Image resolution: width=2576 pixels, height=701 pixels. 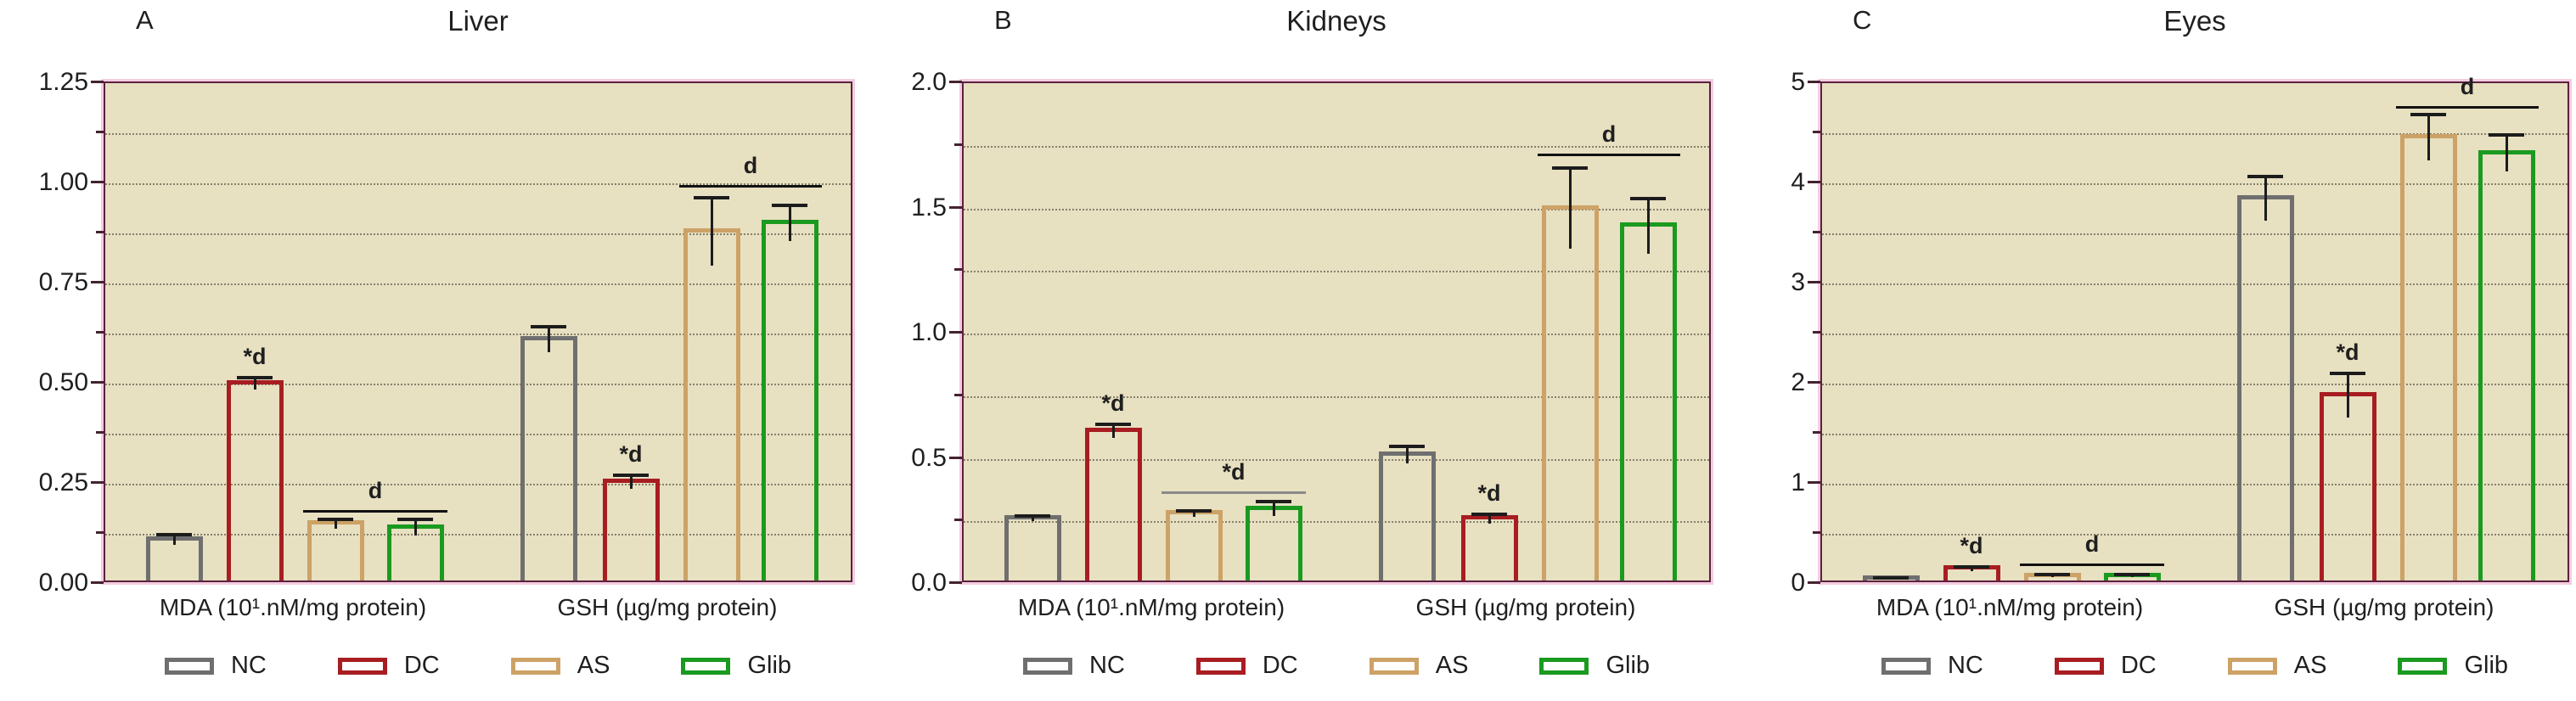 What do you see at coordinates (63, 382) in the screenshot?
I see `y-axis-tick-label: 0.50` at bounding box center [63, 382].